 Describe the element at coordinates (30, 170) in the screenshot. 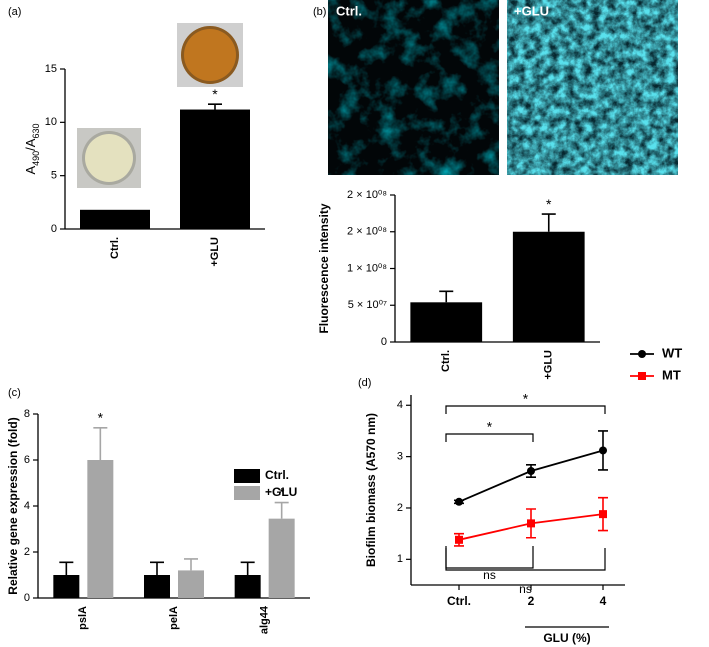

I see `y-axis-label-part: A` at that location.